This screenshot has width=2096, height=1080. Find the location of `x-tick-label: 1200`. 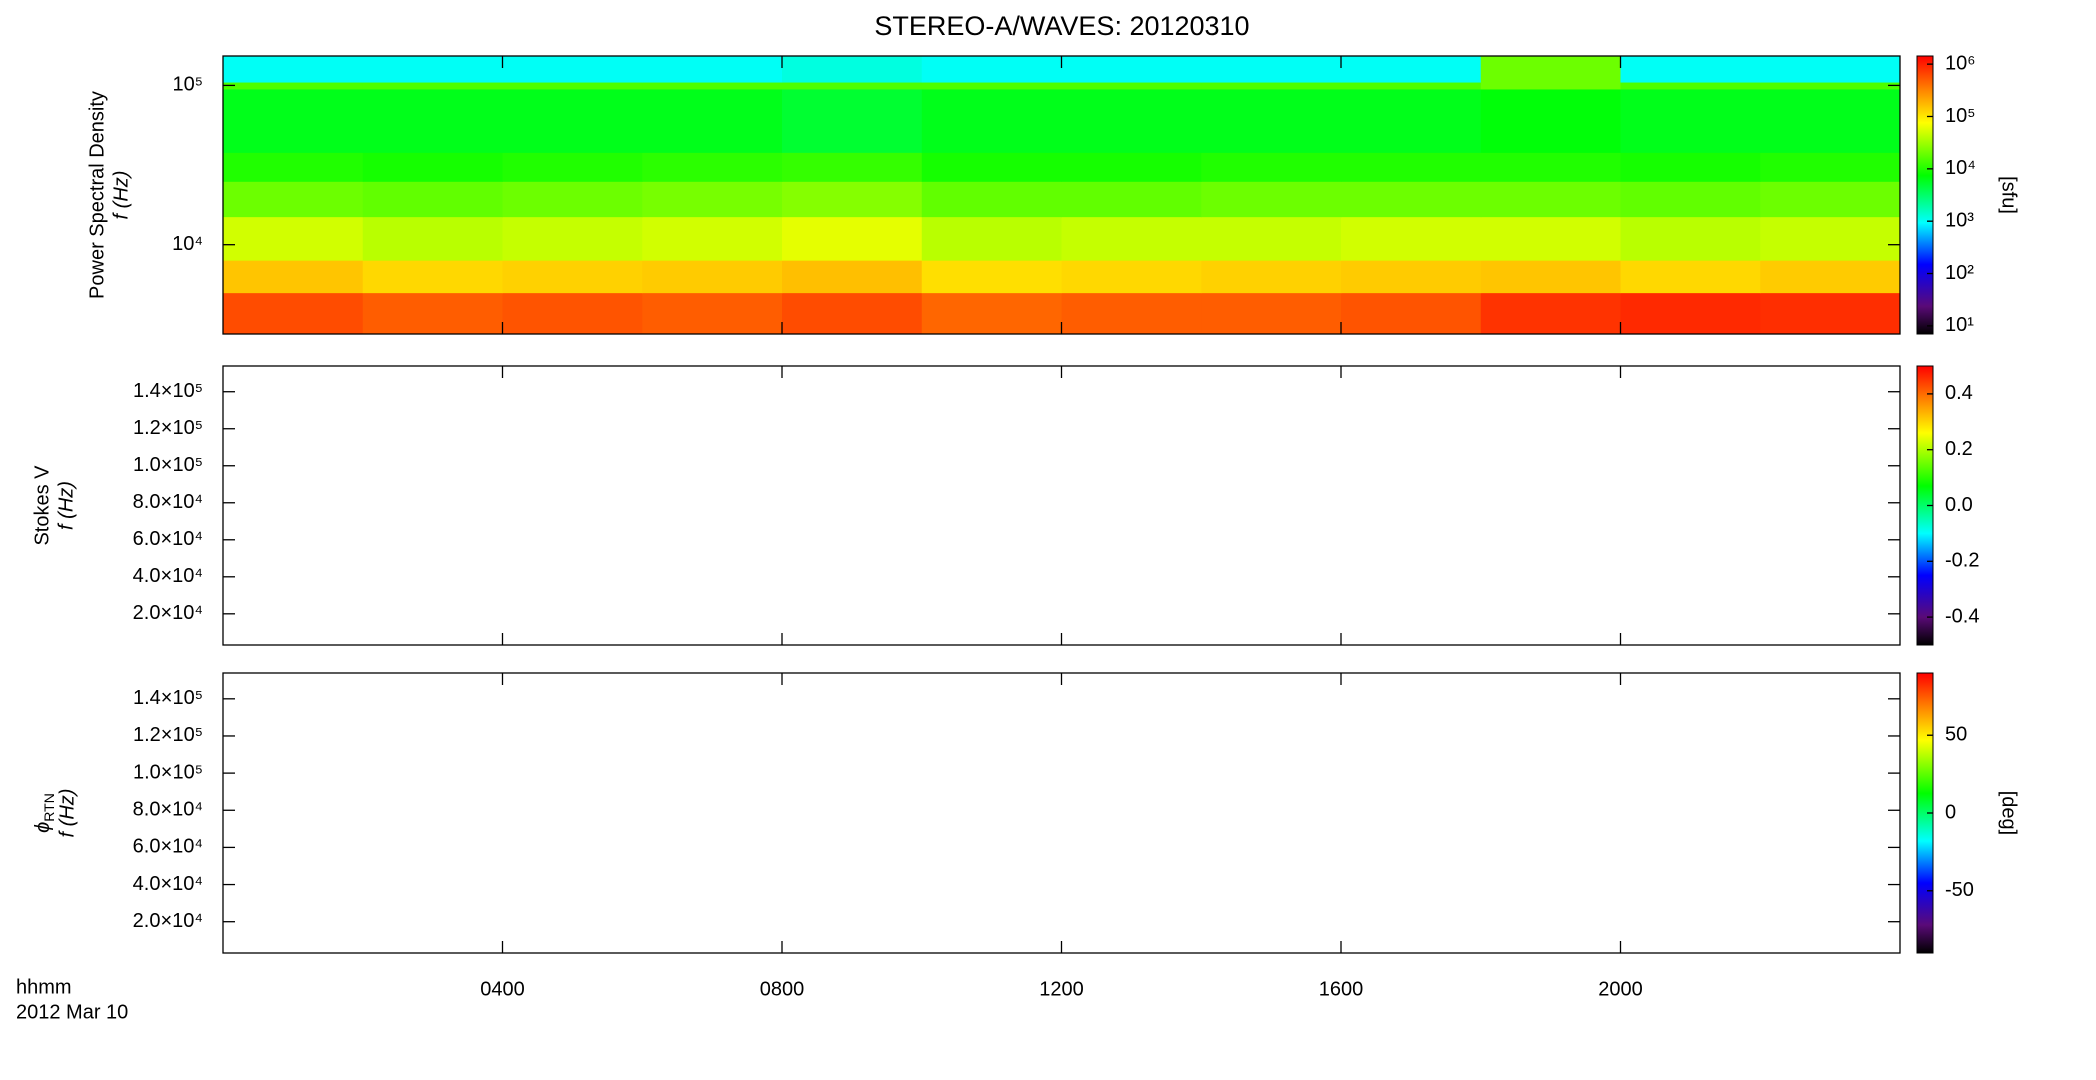

x-tick-label: 1200 is located at coordinates (1061, 989).